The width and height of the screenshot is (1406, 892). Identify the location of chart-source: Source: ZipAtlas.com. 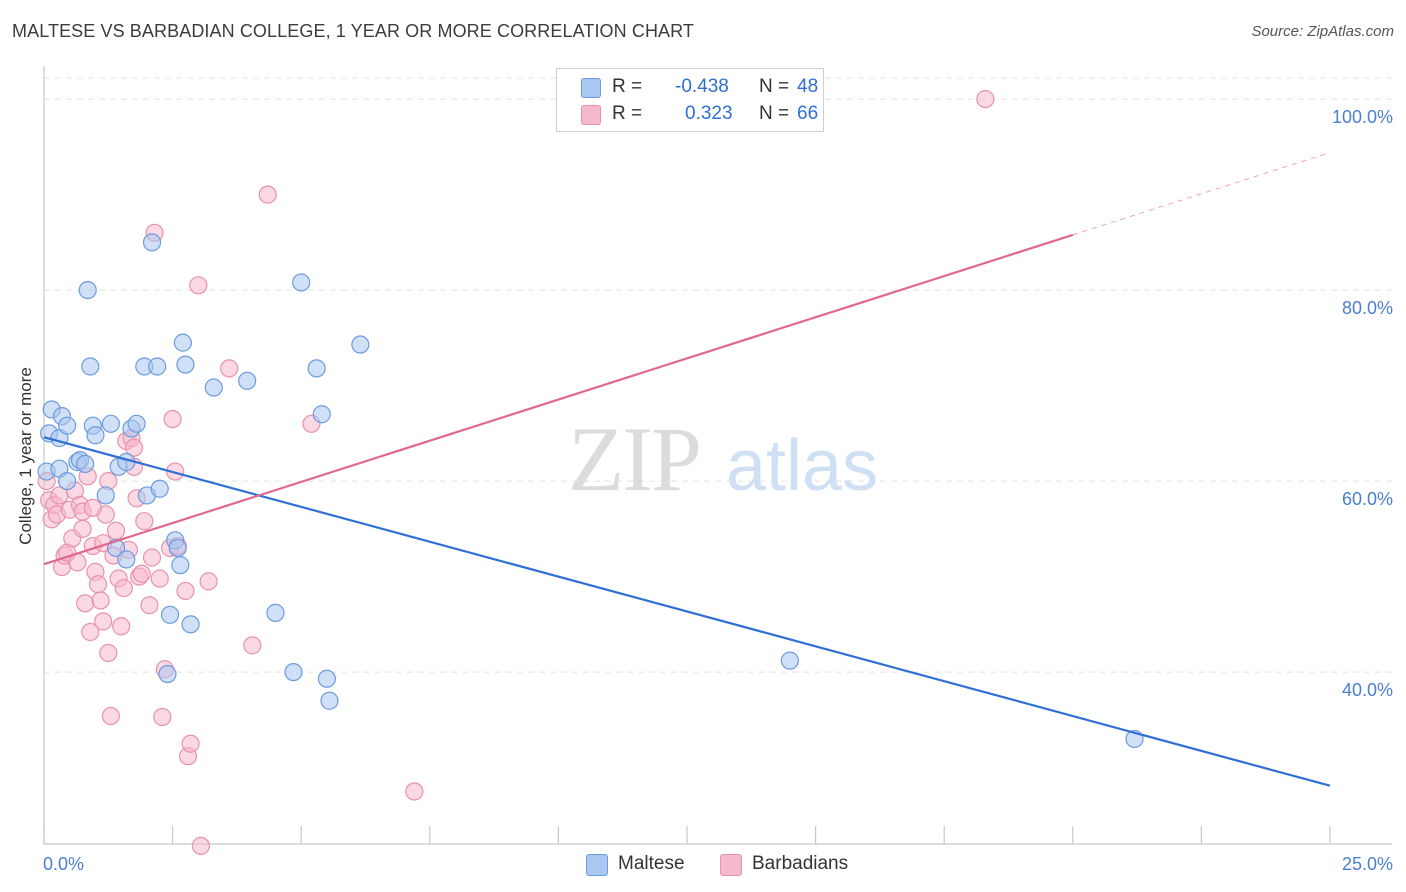
(1322, 31).